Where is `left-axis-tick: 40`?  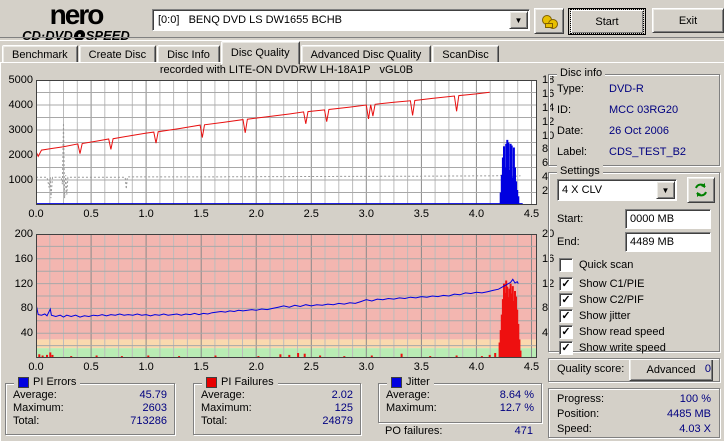 left-axis-tick: 40 is located at coordinates (26, 333).